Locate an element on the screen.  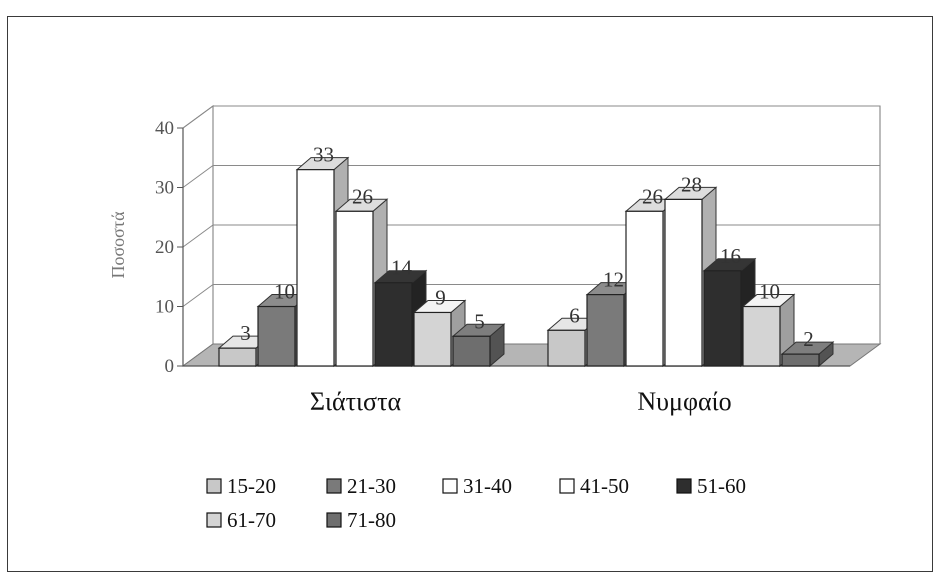
category-labels: Σιάτιστα Νυμφαίο is located at coordinates (521, 401).